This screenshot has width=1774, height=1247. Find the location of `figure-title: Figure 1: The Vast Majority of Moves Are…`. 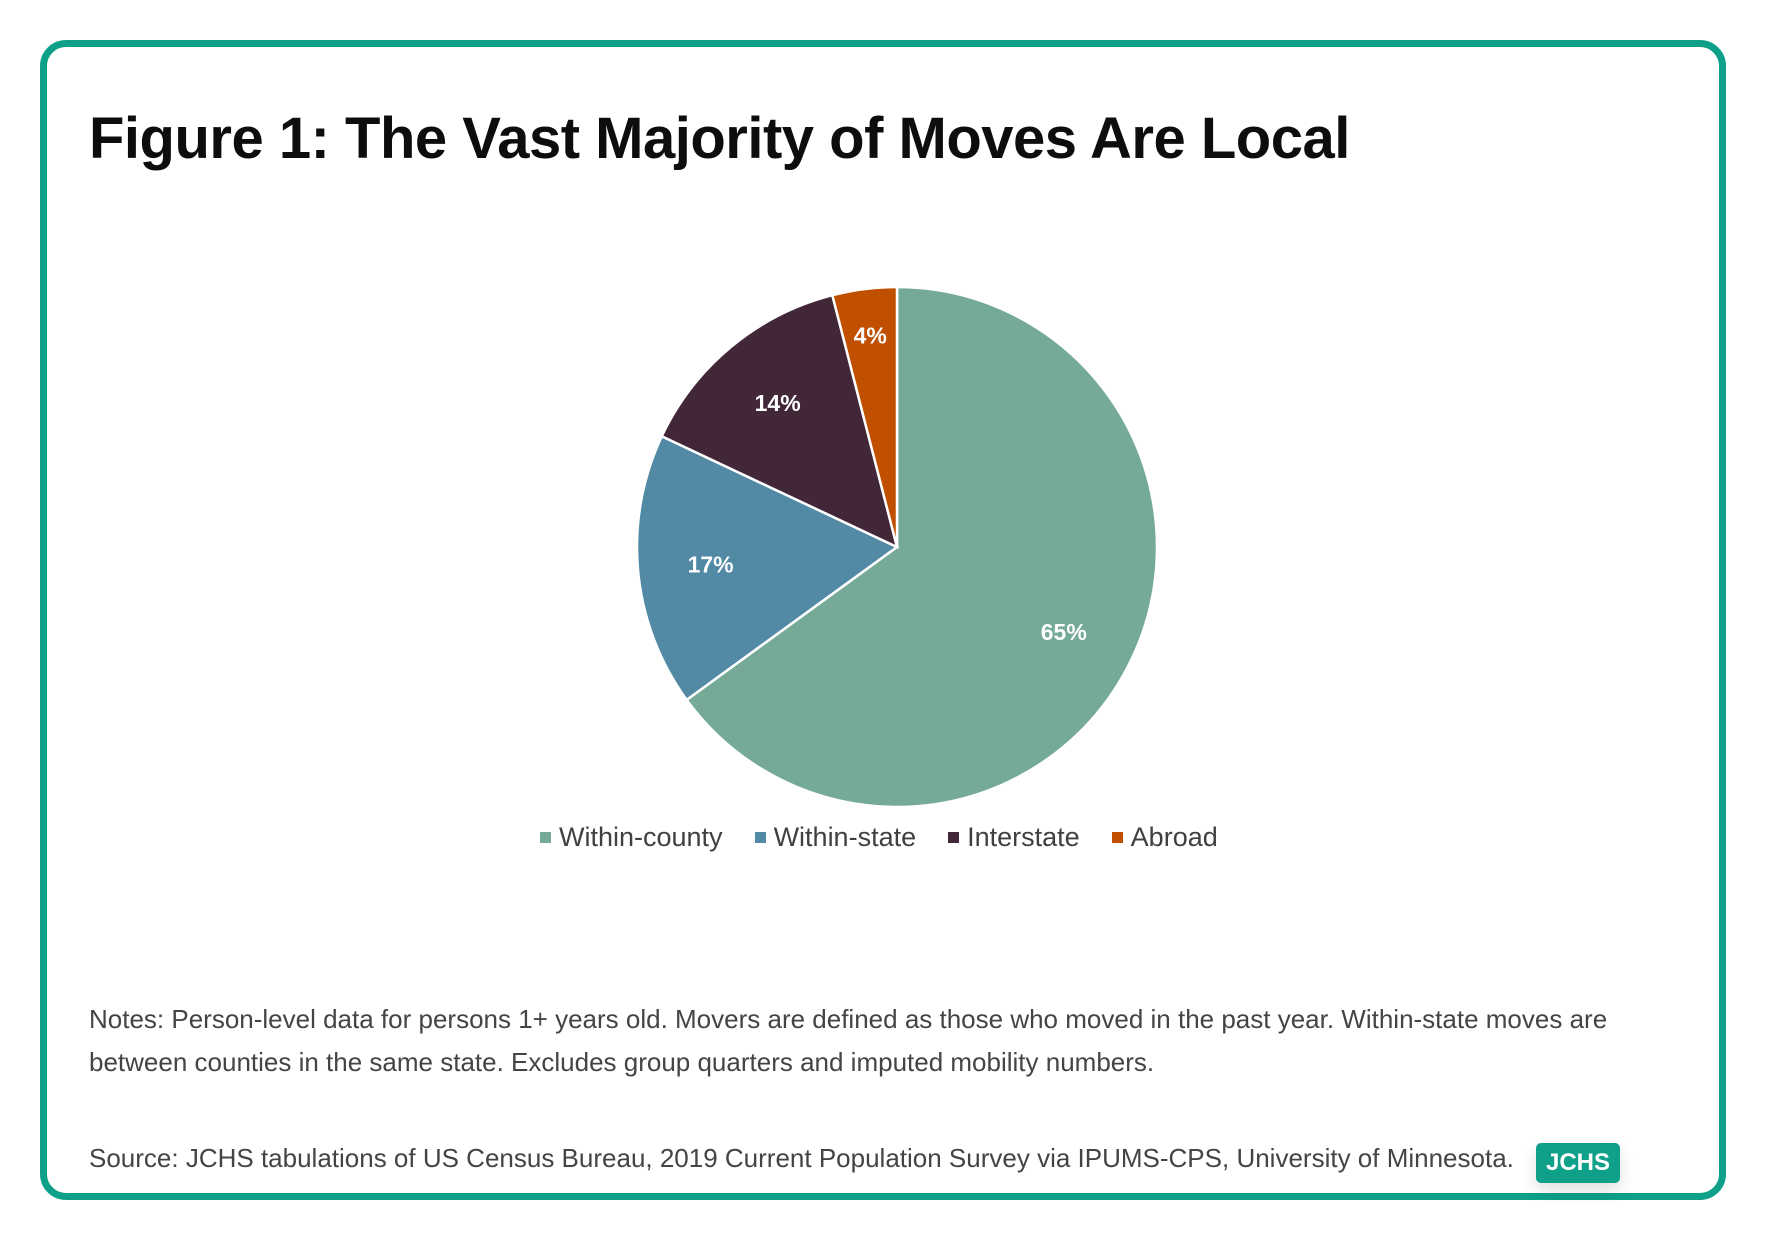

figure-title: Figure 1: The Vast Majority of Moves Are… is located at coordinates (719, 138).